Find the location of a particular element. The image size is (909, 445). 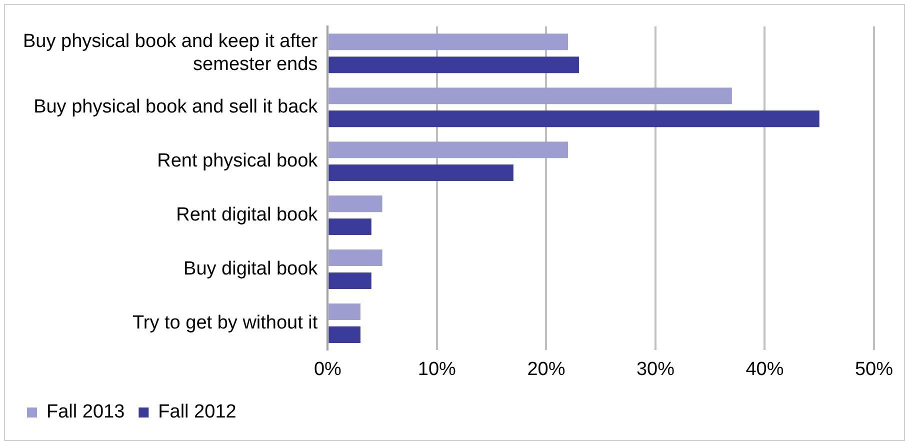

y-tick-label: Rent digital book is located at coordinates (247, 215).